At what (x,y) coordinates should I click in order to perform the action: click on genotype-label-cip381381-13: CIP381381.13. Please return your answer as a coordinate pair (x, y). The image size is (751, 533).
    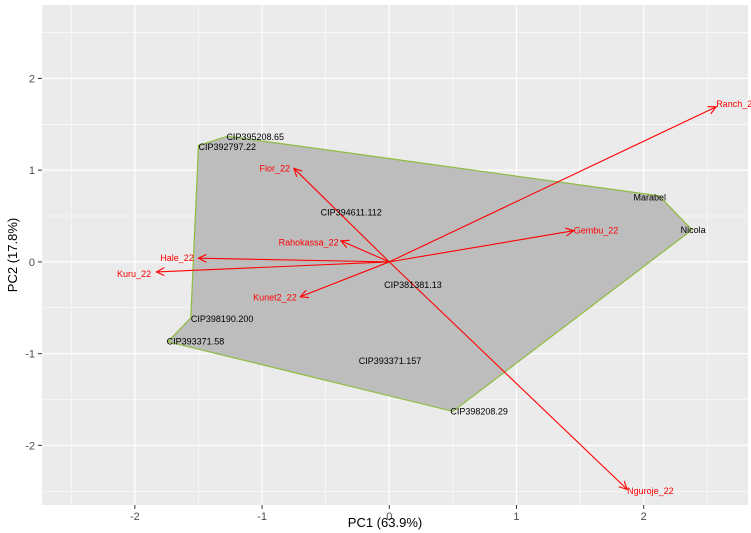
    Looking at the image, I should click on (413, 285).